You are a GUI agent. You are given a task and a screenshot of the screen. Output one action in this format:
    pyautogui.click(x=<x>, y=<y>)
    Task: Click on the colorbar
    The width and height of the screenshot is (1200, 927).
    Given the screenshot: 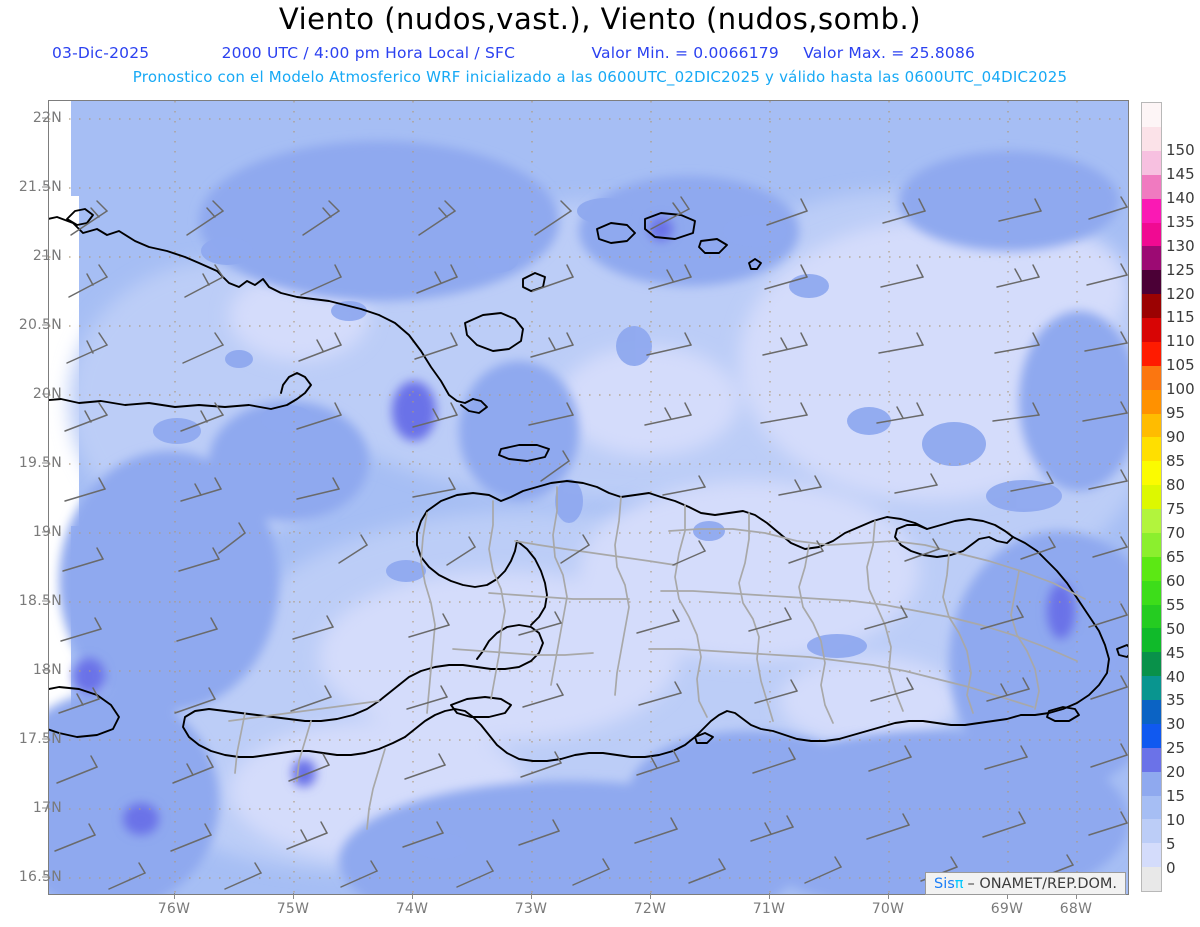 What is the action you would take?
    pyautogui.click(x=1151, y=497)
    